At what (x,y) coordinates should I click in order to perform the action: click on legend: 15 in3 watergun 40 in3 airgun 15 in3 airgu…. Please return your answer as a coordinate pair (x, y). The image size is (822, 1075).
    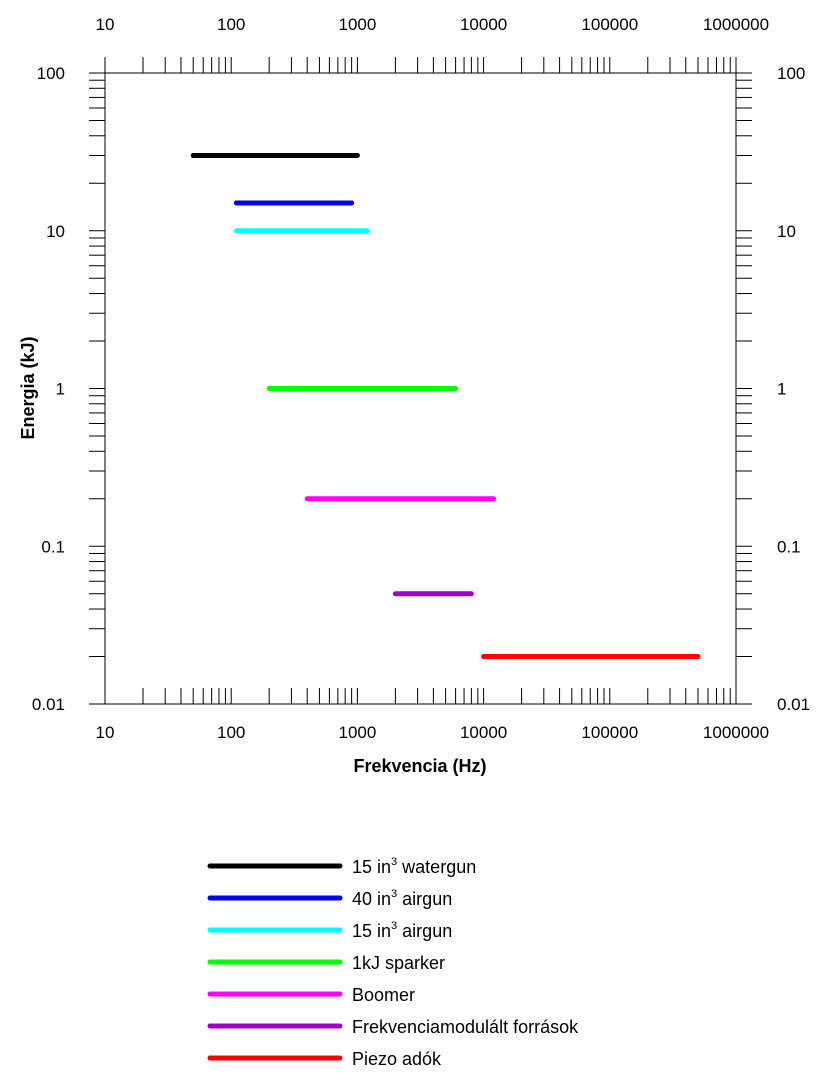
    Looking at the image, I should click on (393, 962).